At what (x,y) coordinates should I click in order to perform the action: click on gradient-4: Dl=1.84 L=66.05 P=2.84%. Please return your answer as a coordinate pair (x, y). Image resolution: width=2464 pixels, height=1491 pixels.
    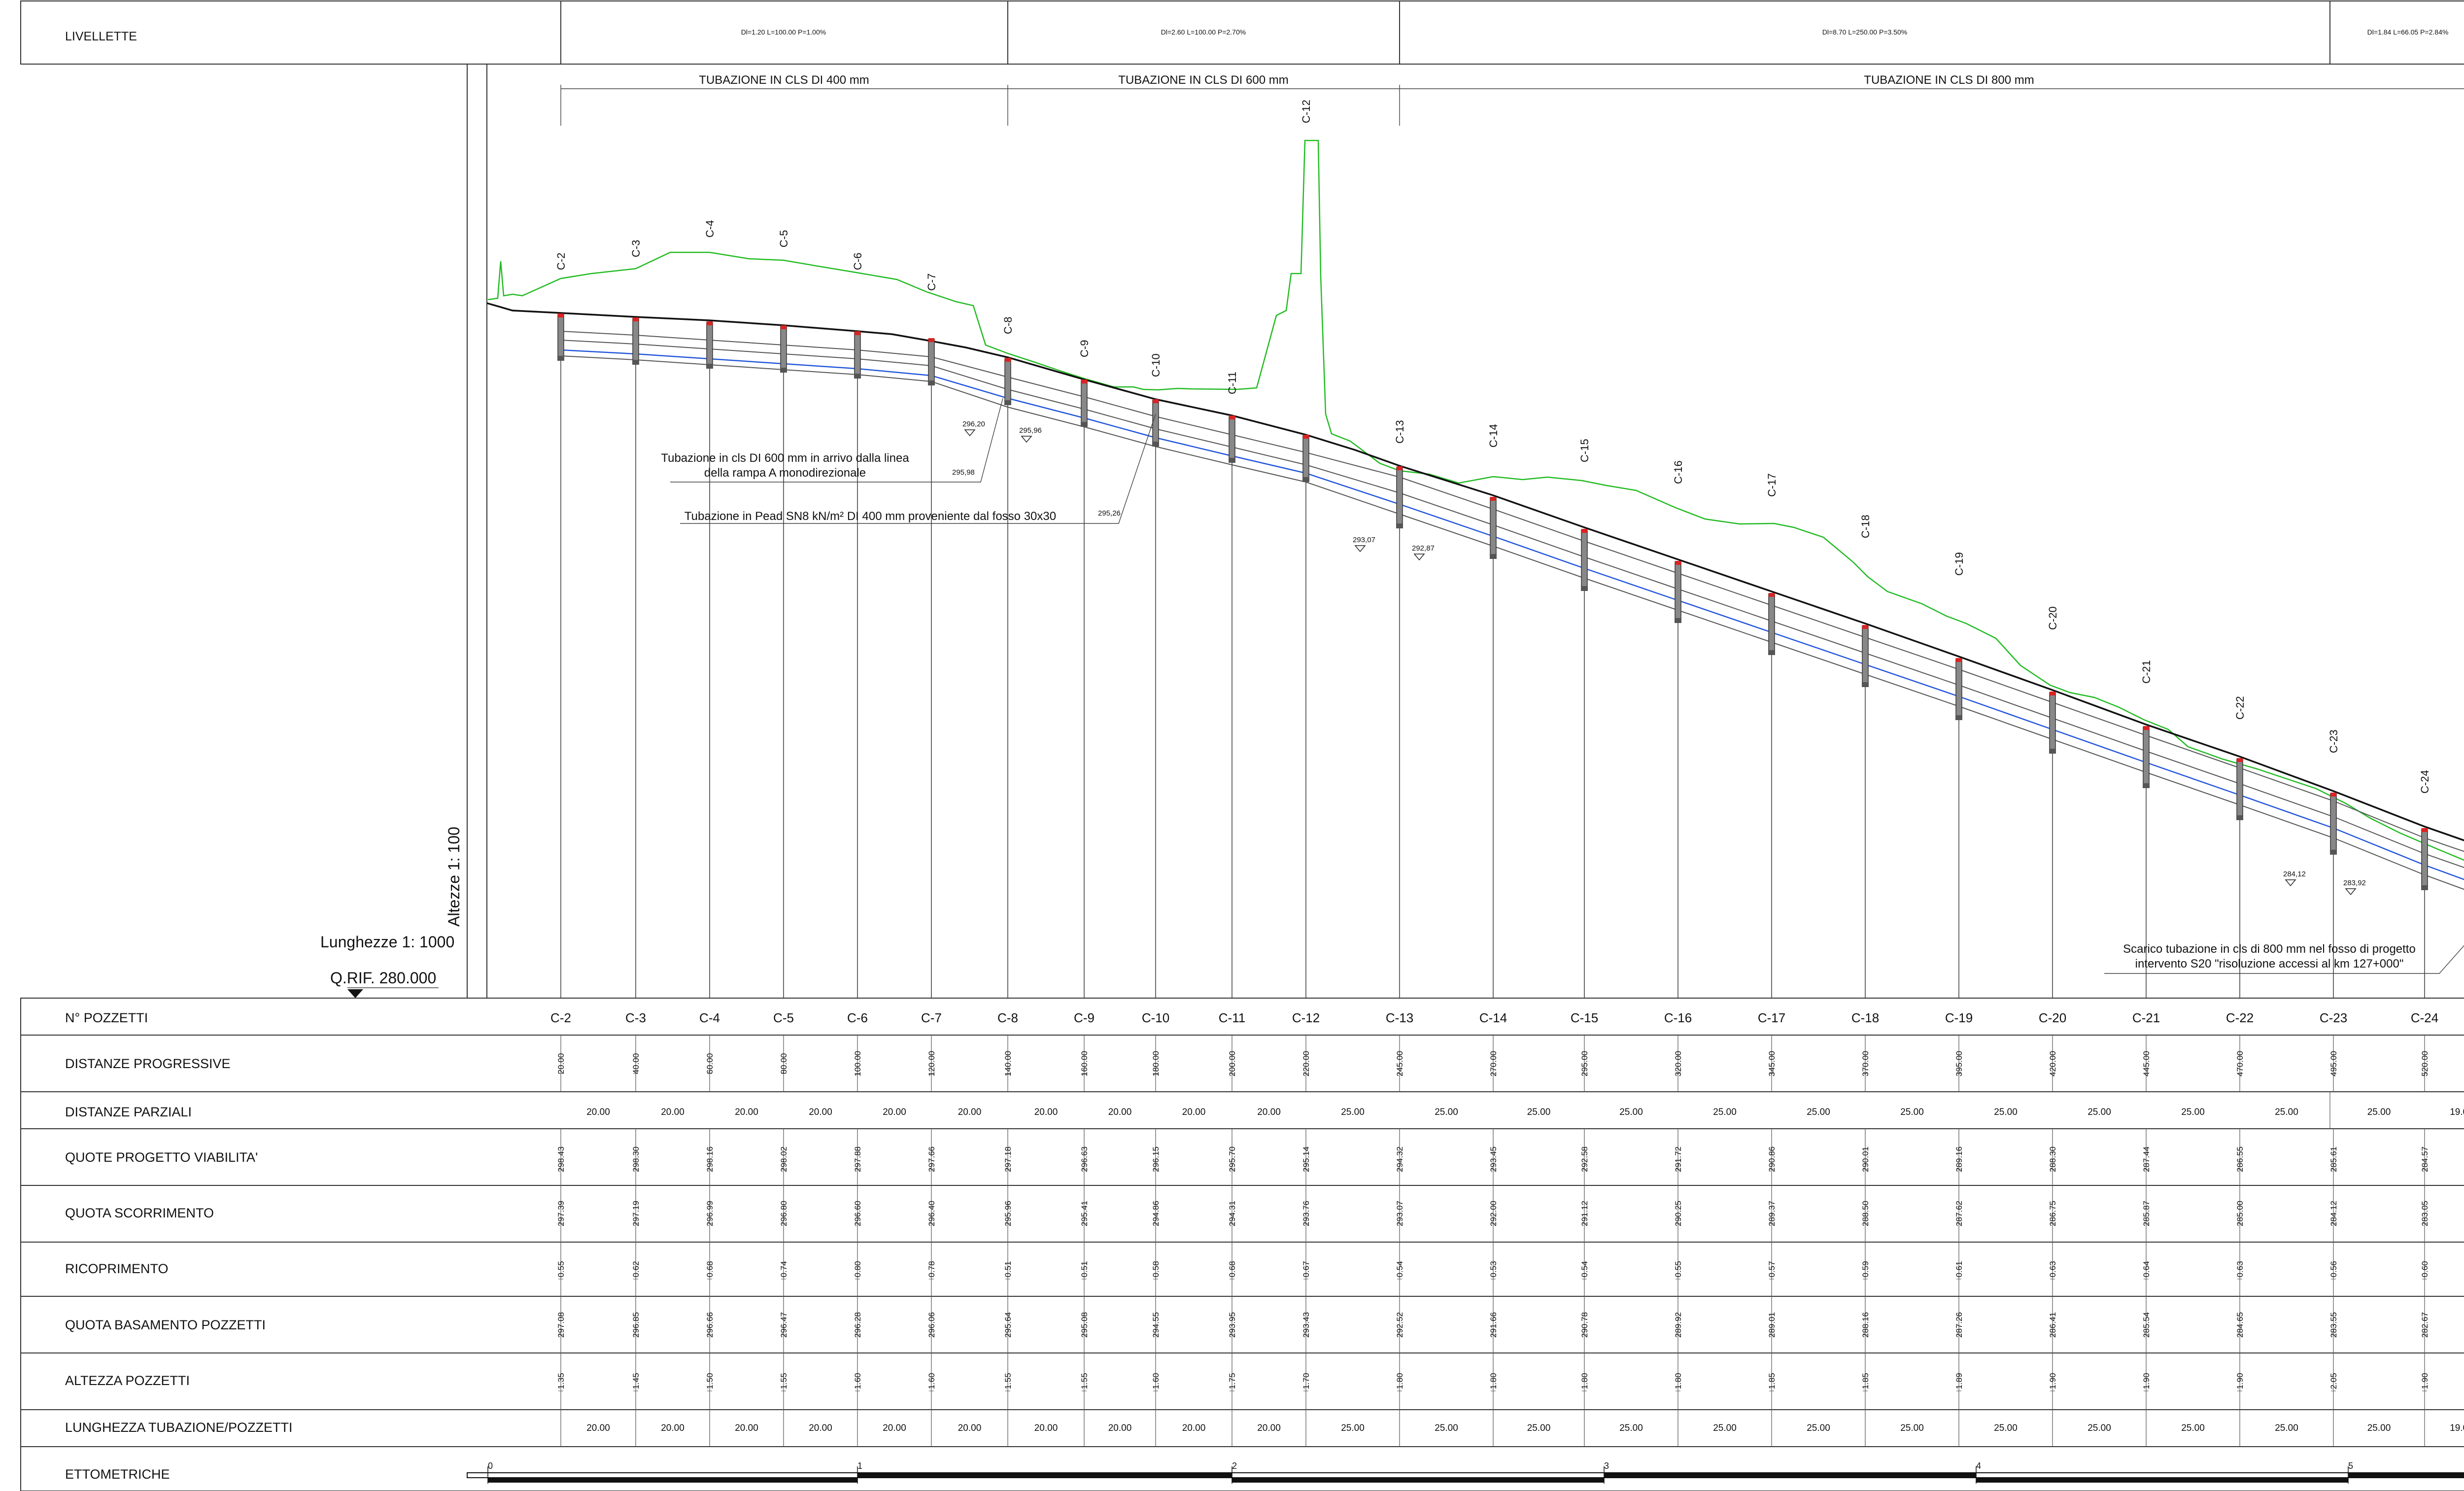
    Looking at the image, I should click on (2408, 32).